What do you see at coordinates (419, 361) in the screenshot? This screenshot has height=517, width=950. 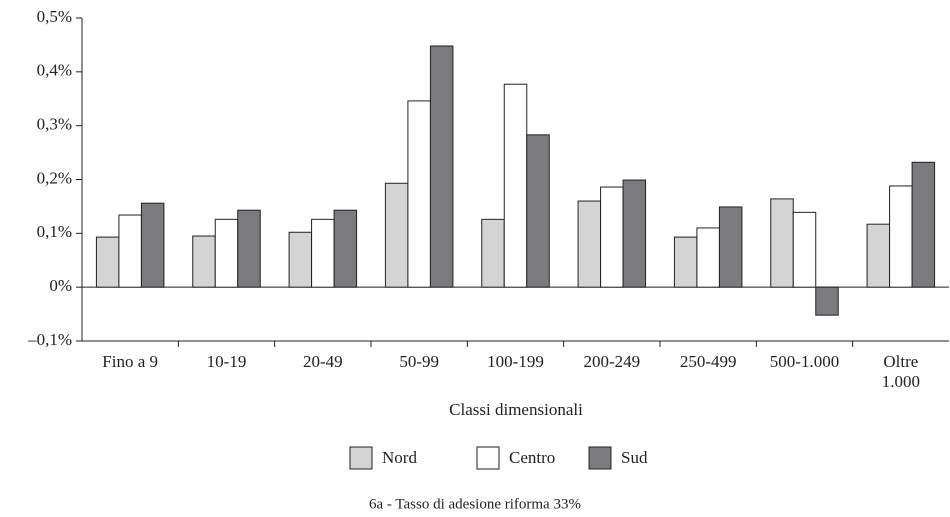 I see `x-tick-label: 50-99` at bounding box center [419, 361].